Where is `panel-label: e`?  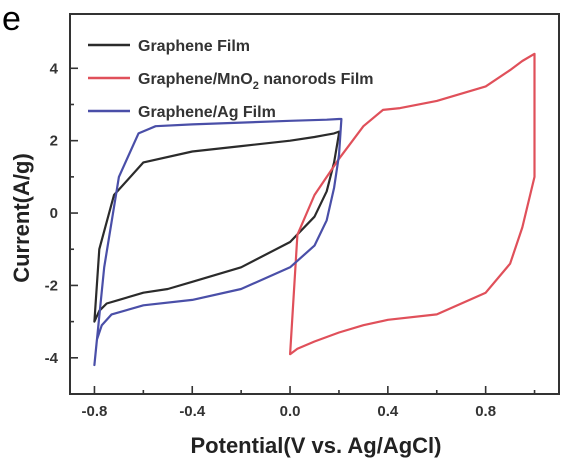 panel-label: e is located at coordinates (11, 19).